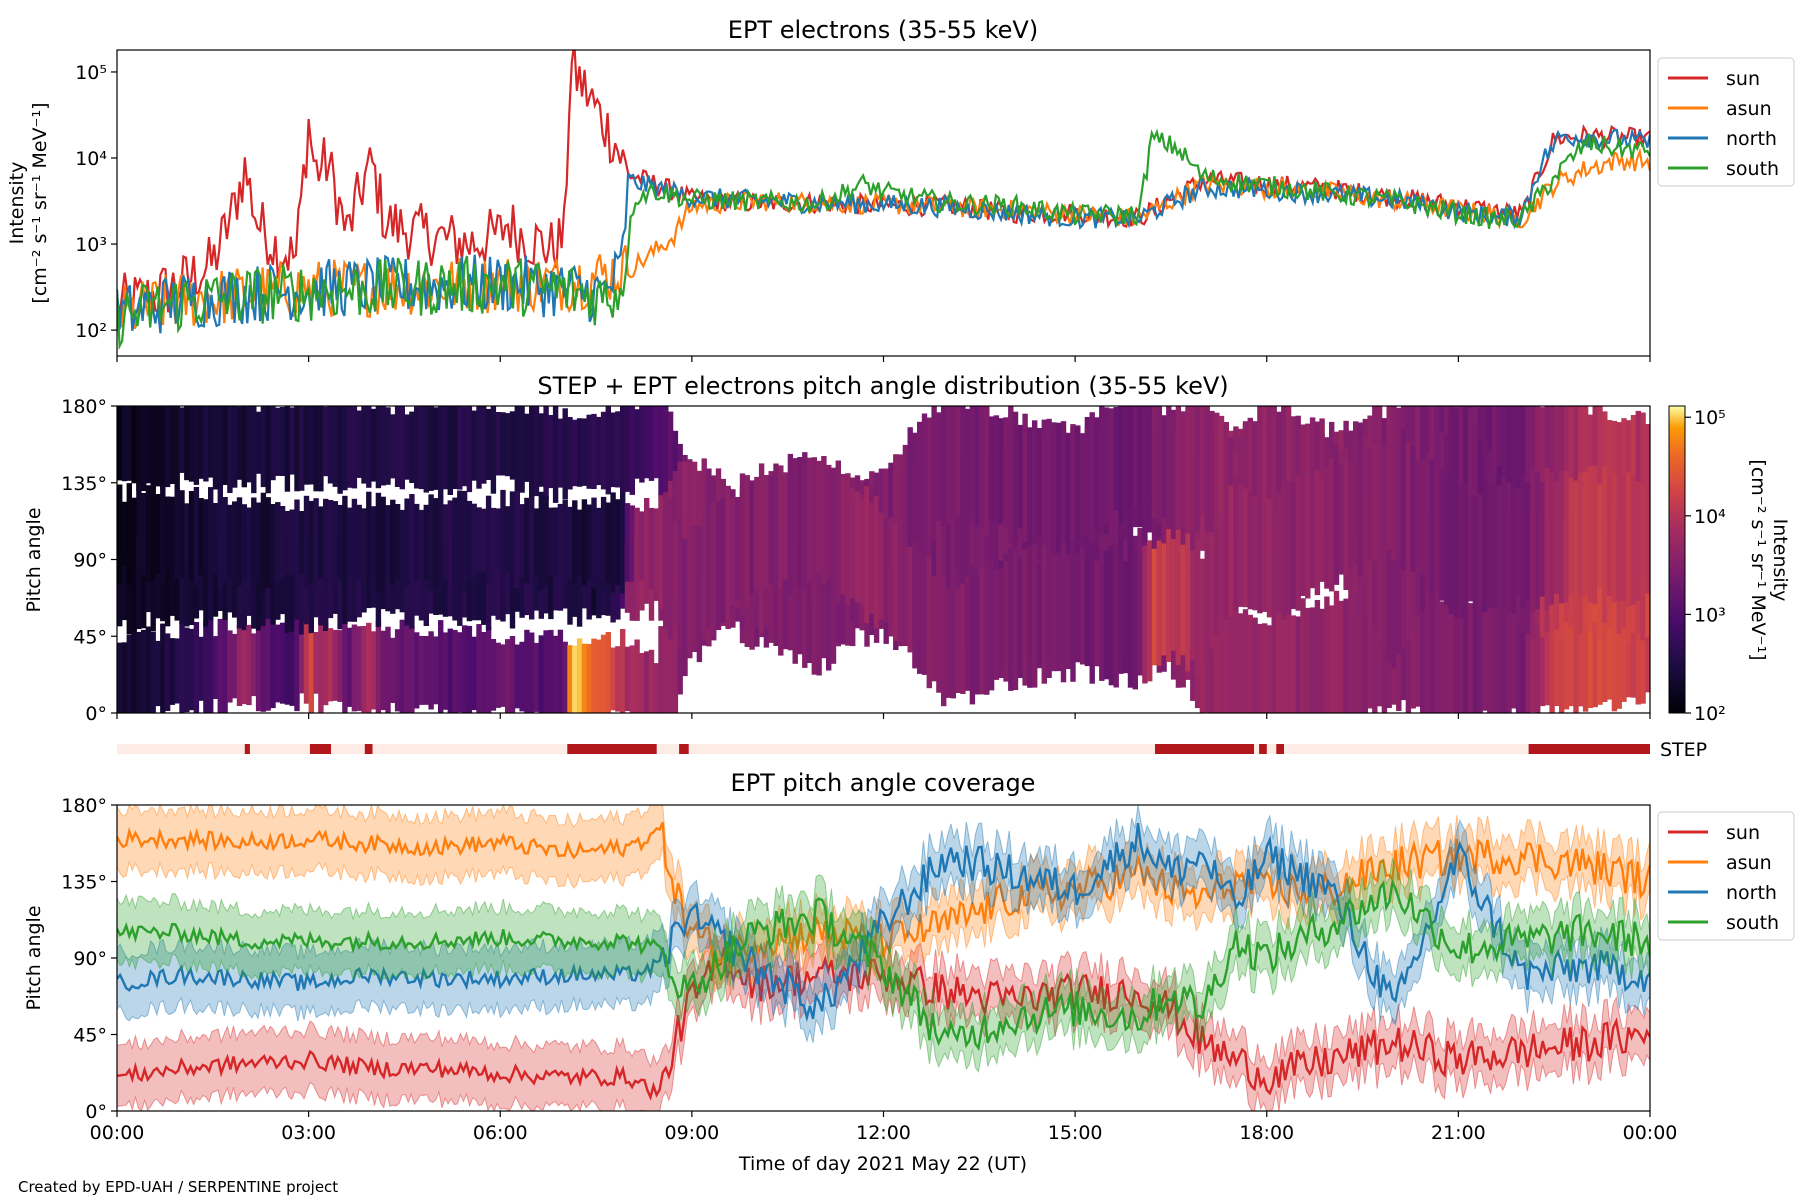 This screenshot has height=1200, width=1800. What do you see at coordinates (883, 716) in the screenshot?
I see `pad-xaxis` at bounding box center [883, 716].